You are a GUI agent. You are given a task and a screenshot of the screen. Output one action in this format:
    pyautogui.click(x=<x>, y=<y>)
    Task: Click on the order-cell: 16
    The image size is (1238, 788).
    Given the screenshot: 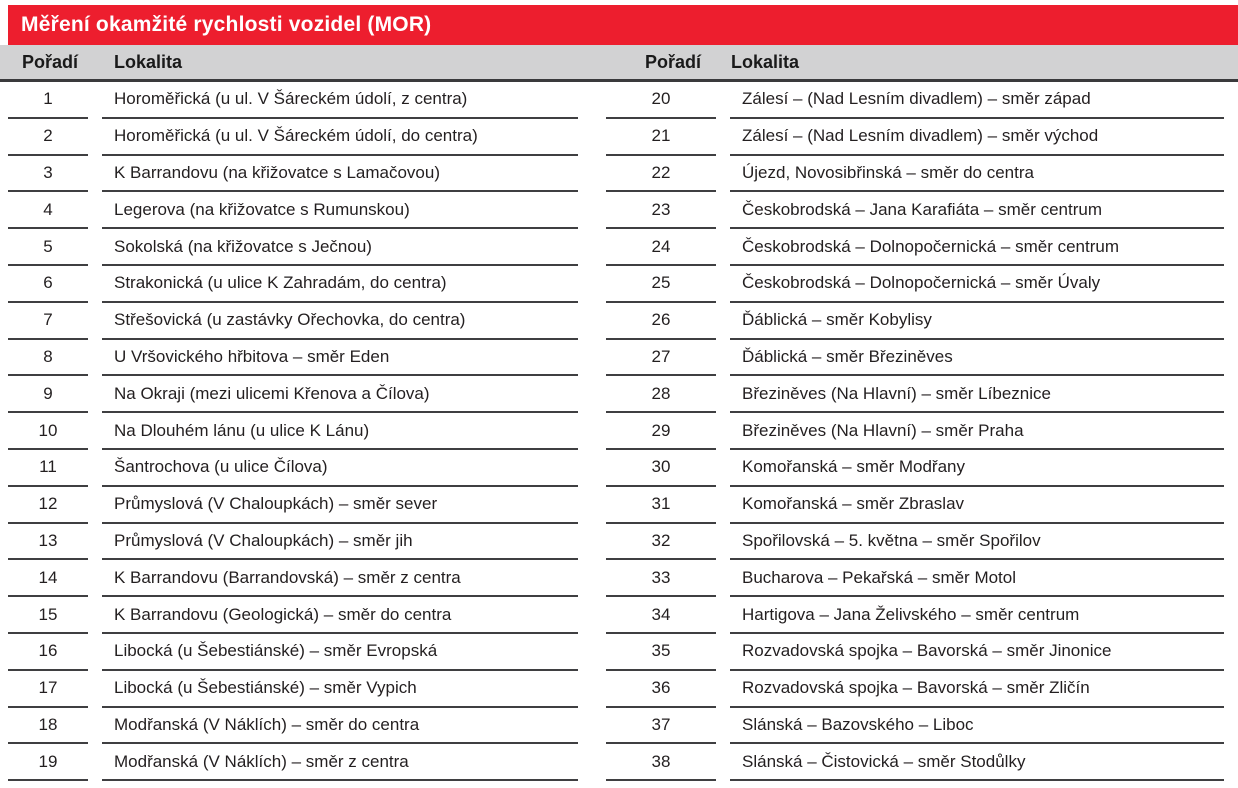 What is the action you would take?
    pyautogui.click(x=48, y=652)
    